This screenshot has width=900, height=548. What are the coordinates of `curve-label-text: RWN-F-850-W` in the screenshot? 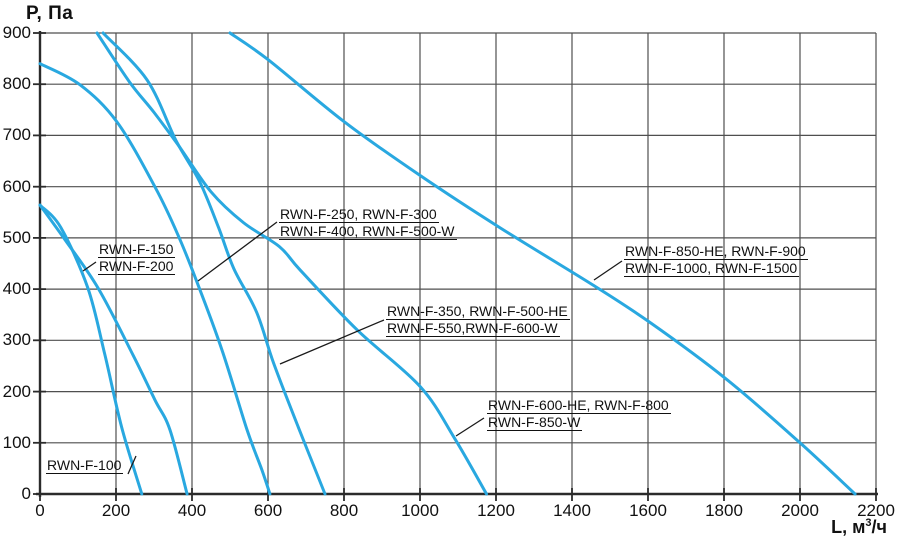 It's located at (535, 422).